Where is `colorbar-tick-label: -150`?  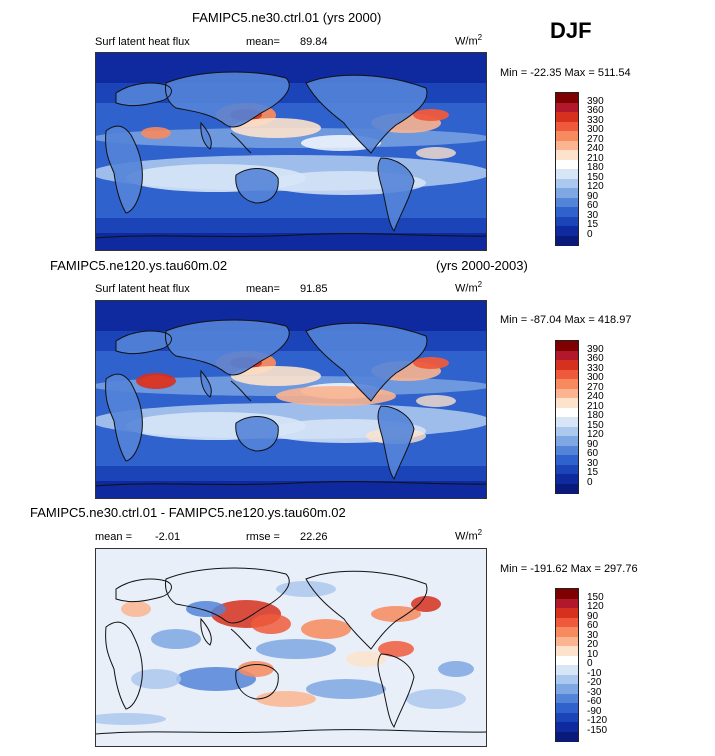 colorbar-tick-label: -150 is located at coordinates (597, 730).